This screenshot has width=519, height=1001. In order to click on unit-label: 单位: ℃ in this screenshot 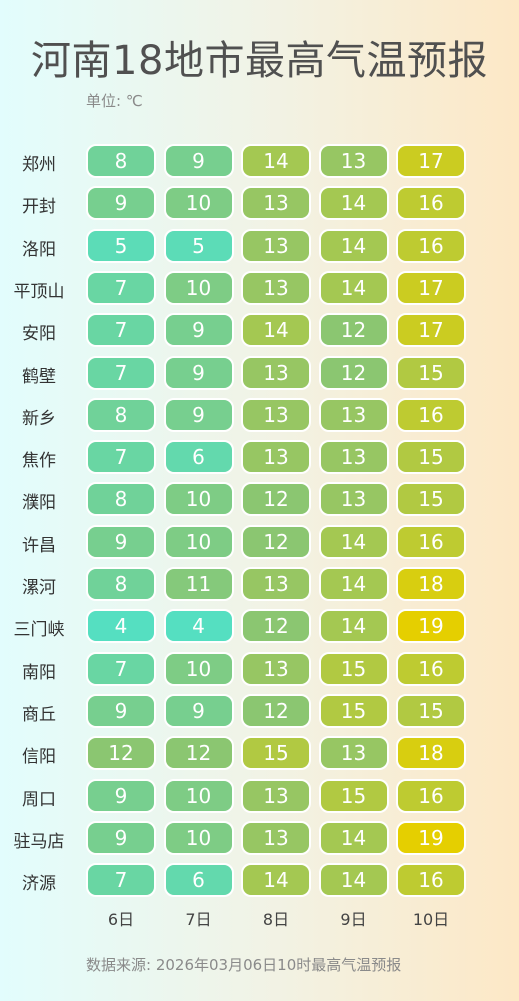, I will do `click(114, 101)`.